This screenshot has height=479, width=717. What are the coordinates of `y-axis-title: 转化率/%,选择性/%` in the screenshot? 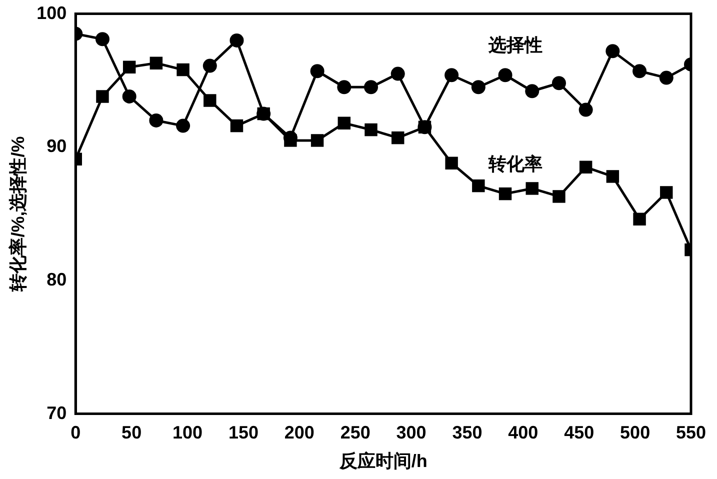 It's located at (18, 214).